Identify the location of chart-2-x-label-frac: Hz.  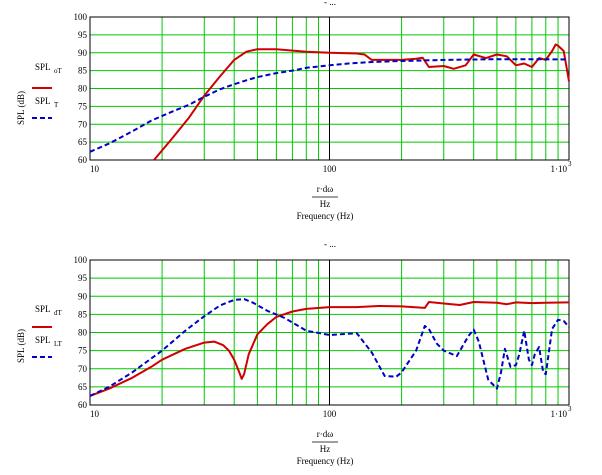
(325, 449).